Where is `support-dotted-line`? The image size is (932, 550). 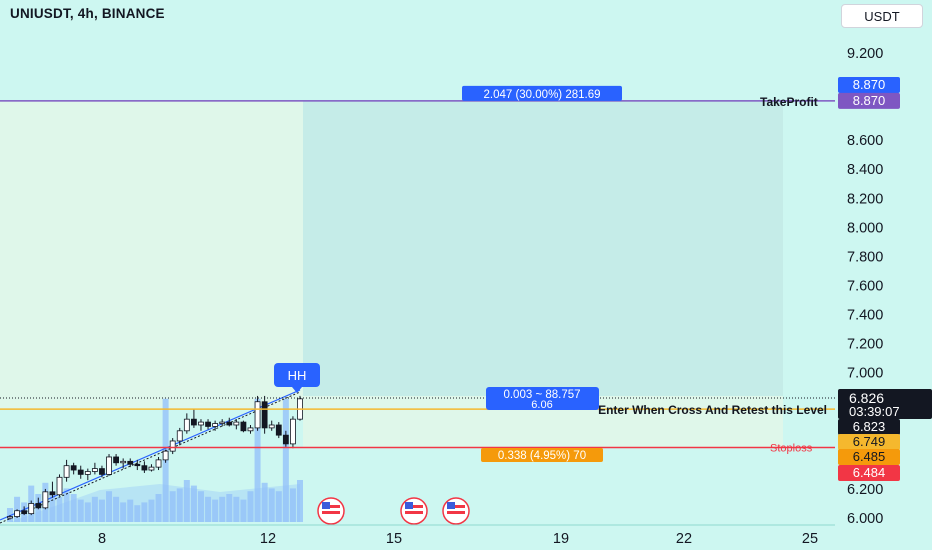
support-dotted-line is located at coordinates (150, 457).